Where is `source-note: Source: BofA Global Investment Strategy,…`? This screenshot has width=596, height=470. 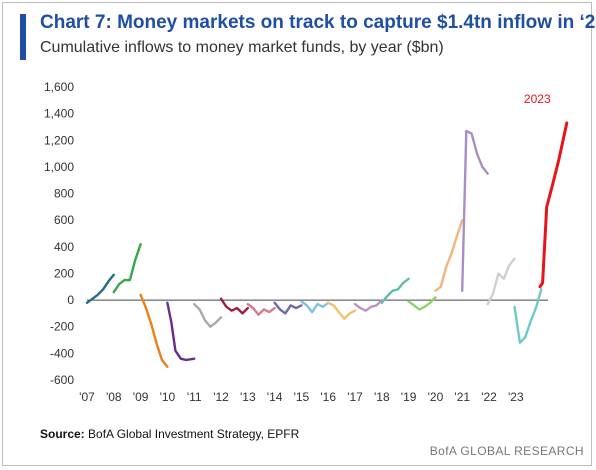 source-note: Source: BofA Global Investment Strategy,… is located at coordinates (169, 434).